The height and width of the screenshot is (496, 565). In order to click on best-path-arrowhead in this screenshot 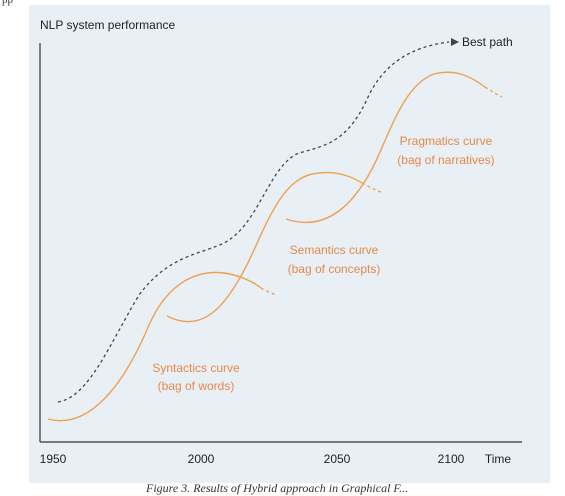, I will do `click(455, 42)`.